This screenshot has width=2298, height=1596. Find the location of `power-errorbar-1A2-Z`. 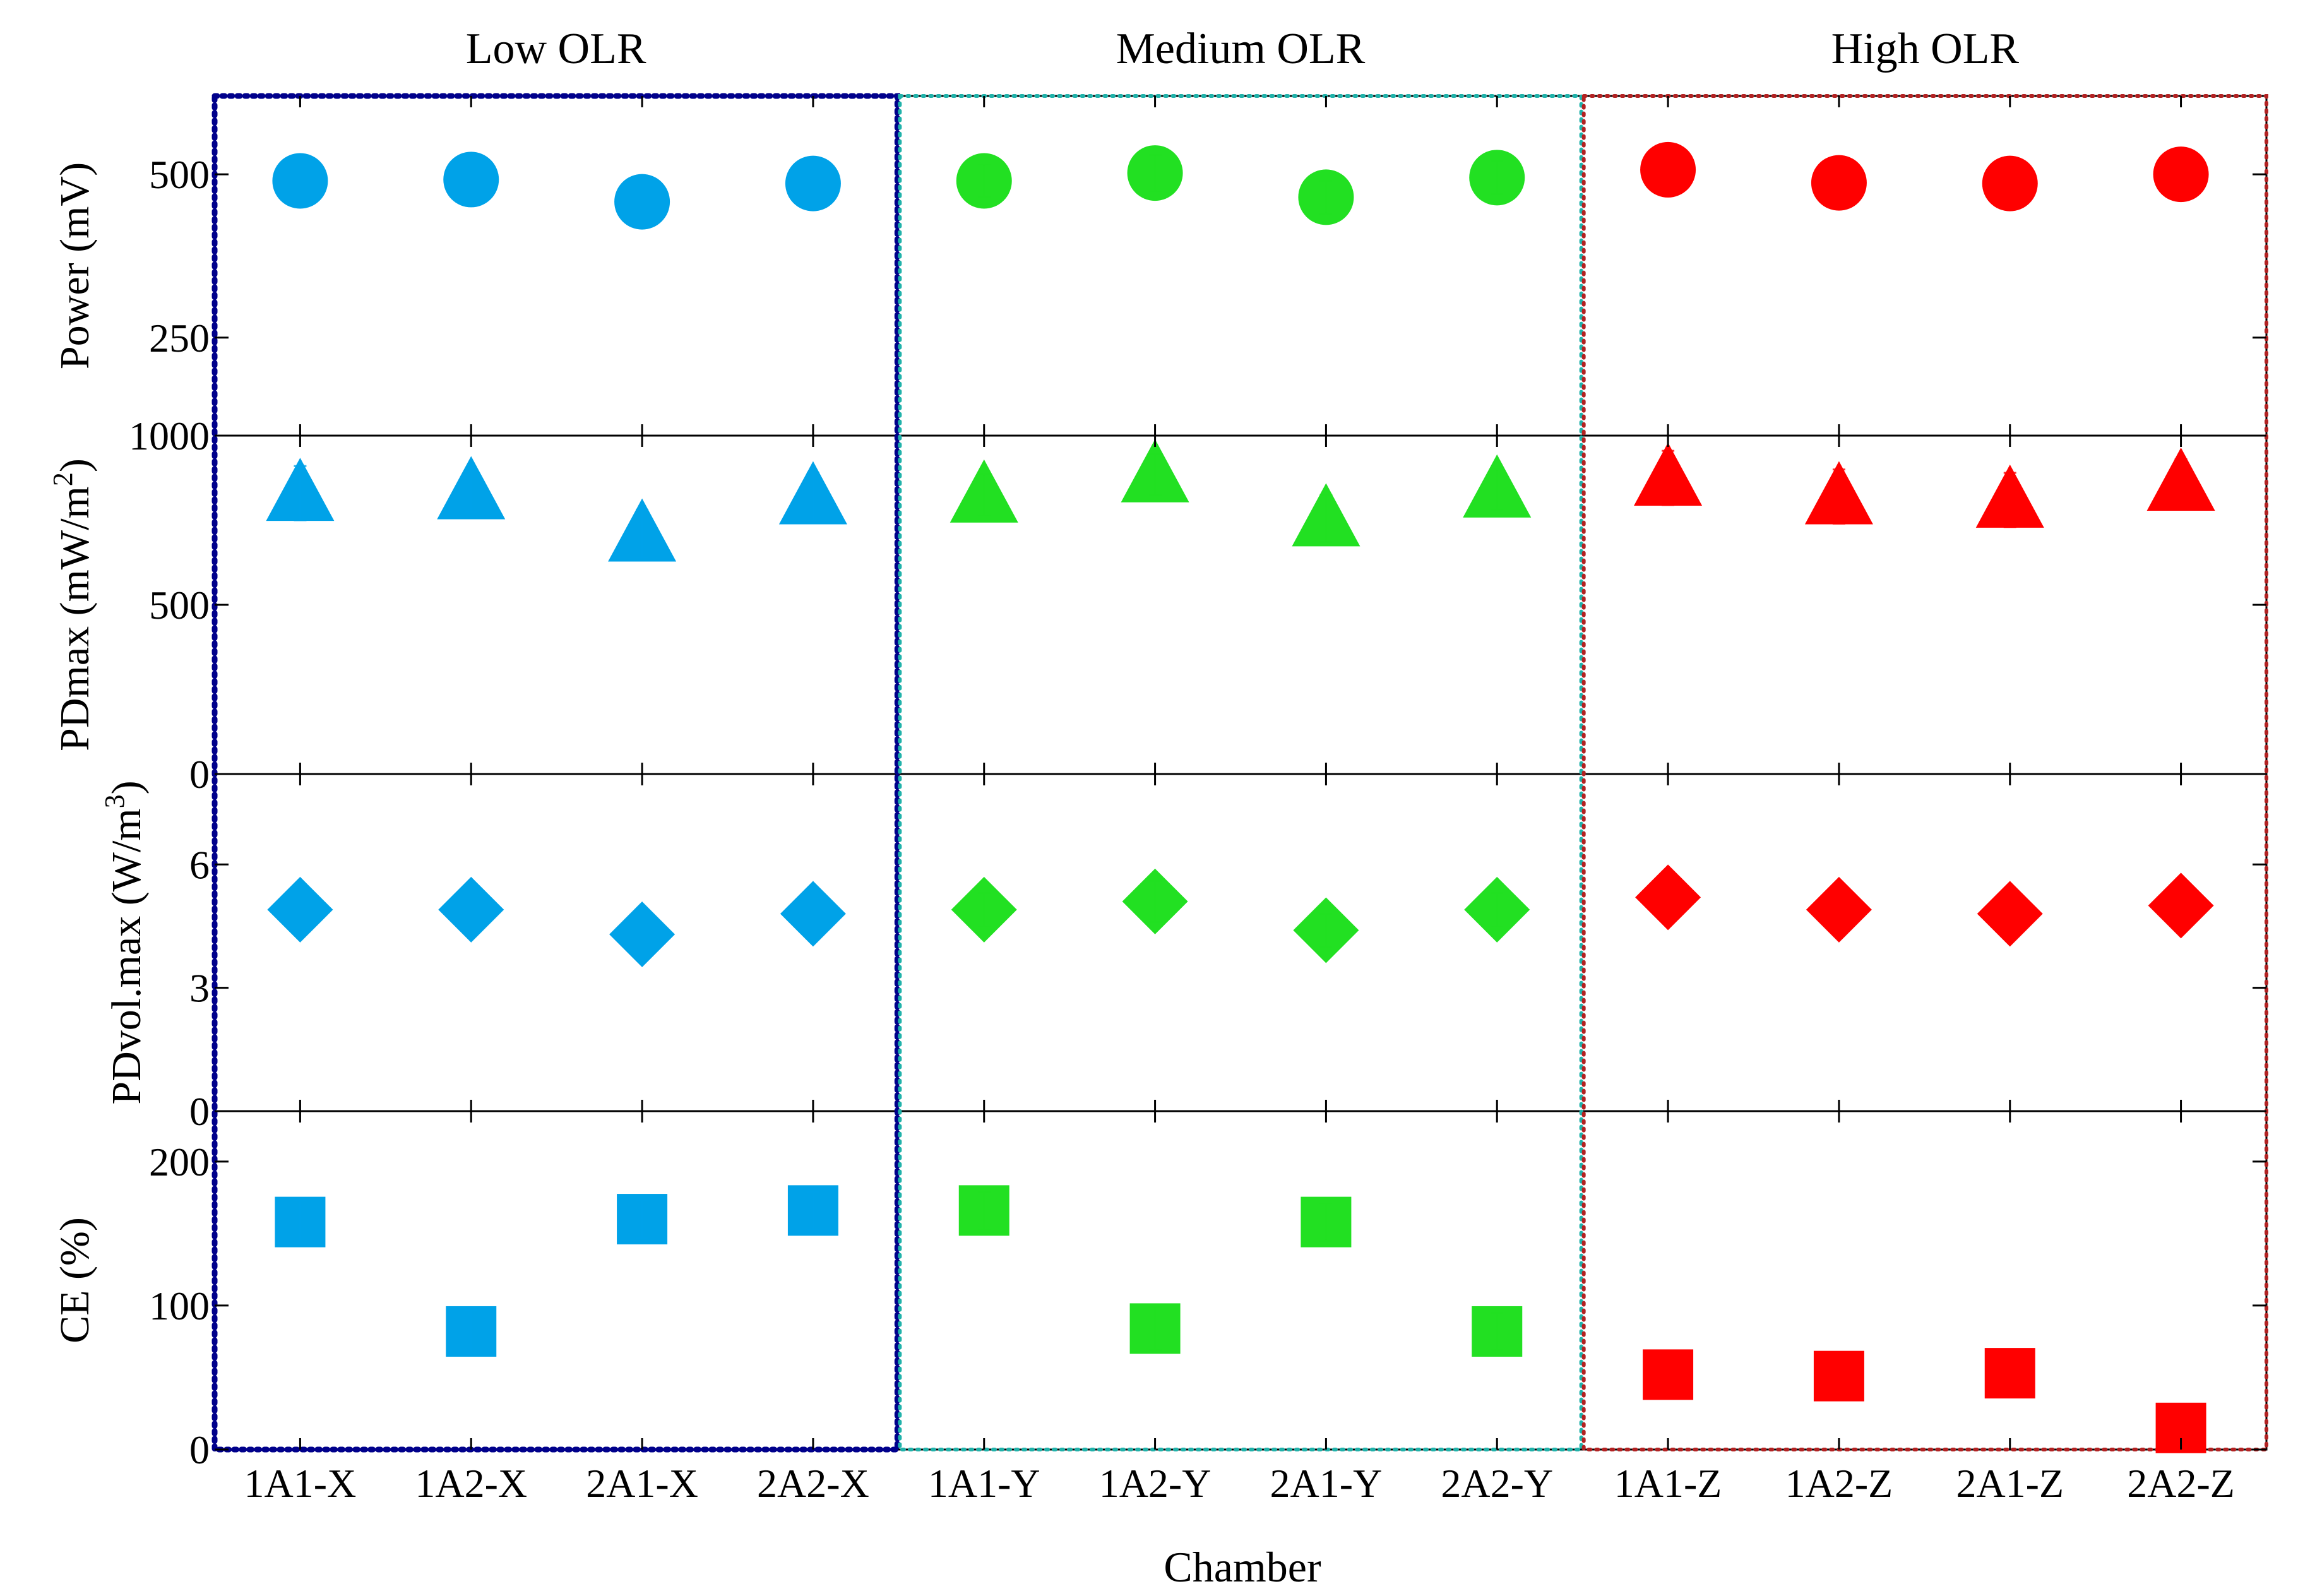

power-errorbar-1A2-Z is located at coordinates (1838, 183).